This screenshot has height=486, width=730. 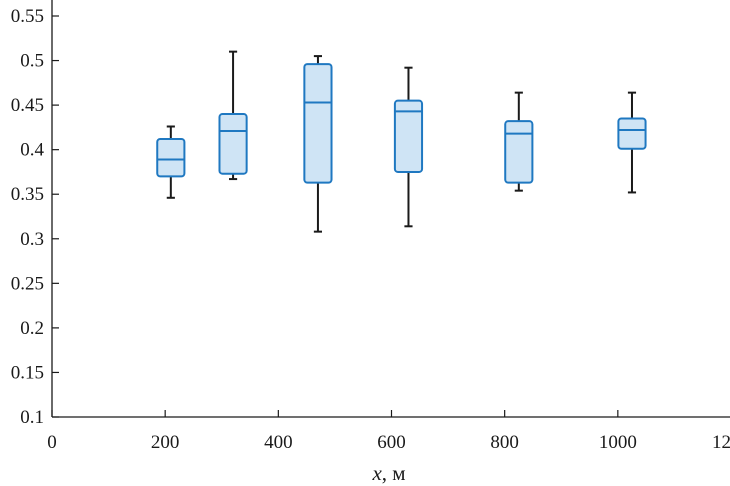 I want to click on y-tick-label: 0.35, so click(x=27, y=194).